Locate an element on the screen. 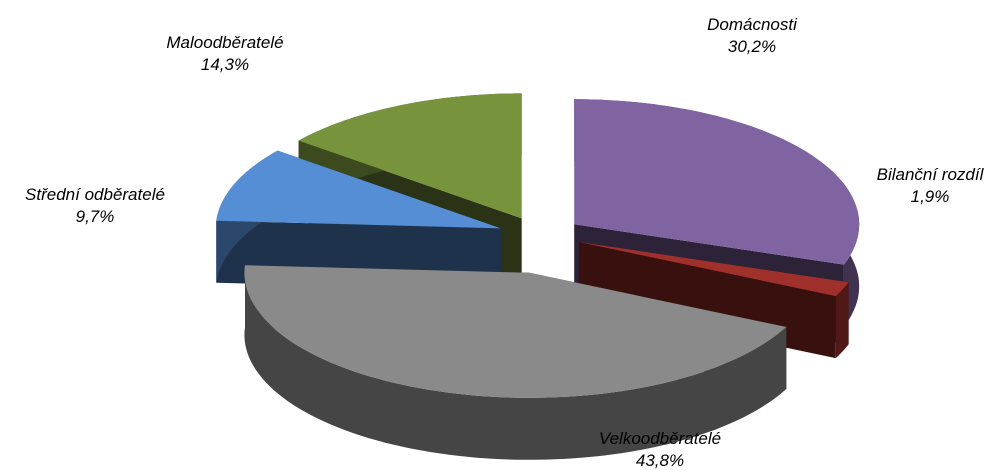 This screenshot has width=1006, height=470. slice-value-label: 30,2% is located at coordinates (752, 46).